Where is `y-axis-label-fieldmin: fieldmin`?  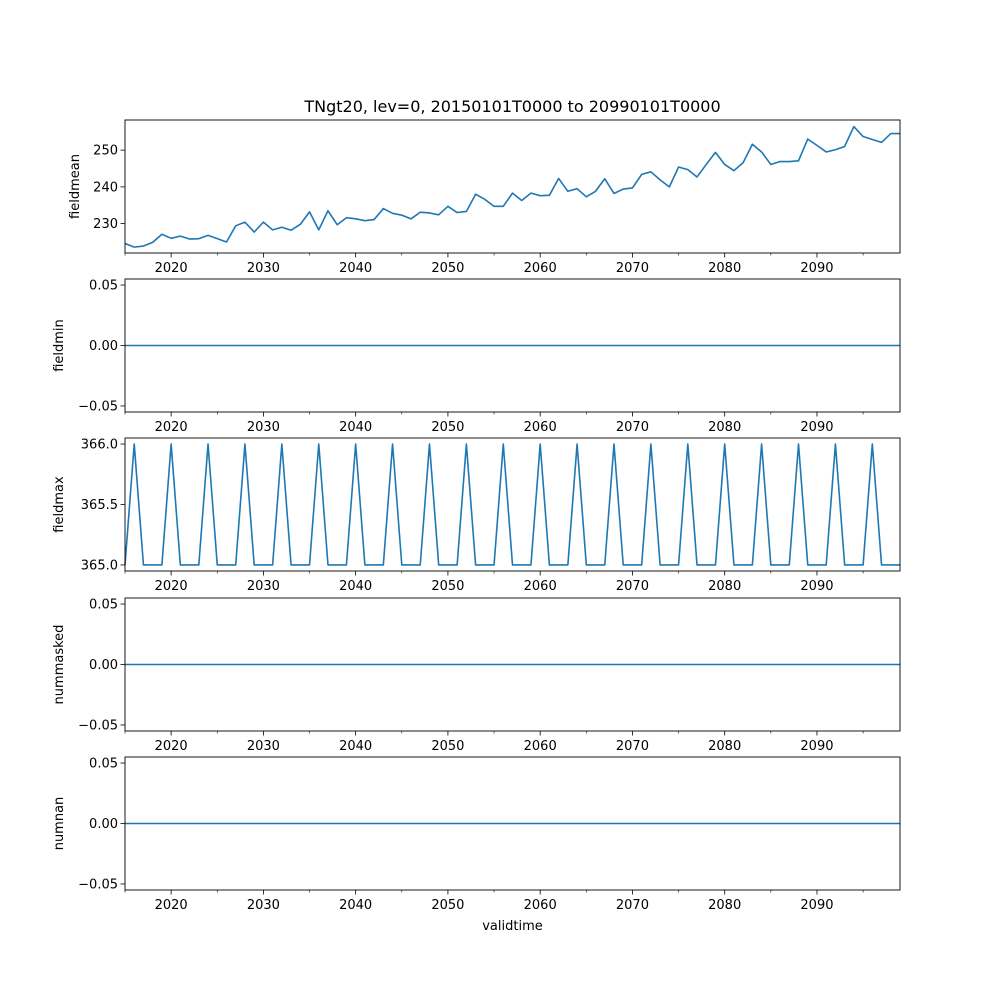 y-axis-label-fieldmin: fieldmin is located at coordinates (59, 345).